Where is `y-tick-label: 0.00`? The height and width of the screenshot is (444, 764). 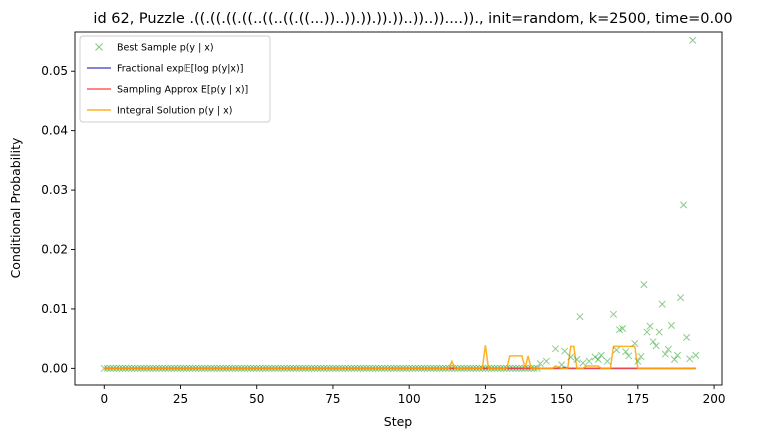 y-tick-label: 0.00 is located at coordinates (54, 368).